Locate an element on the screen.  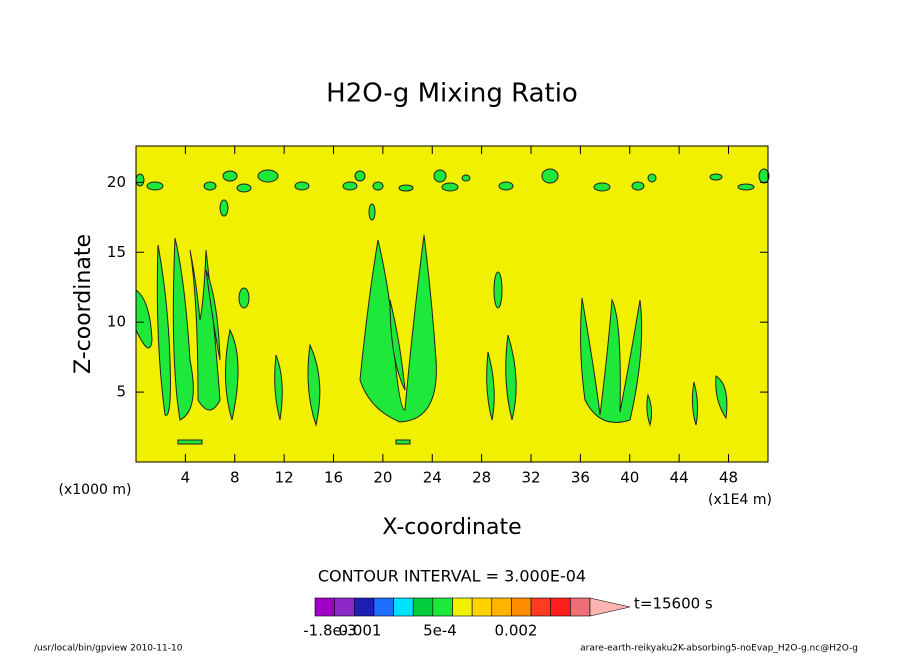
x-tick-label: 16 is located at coordinates (333, 478).